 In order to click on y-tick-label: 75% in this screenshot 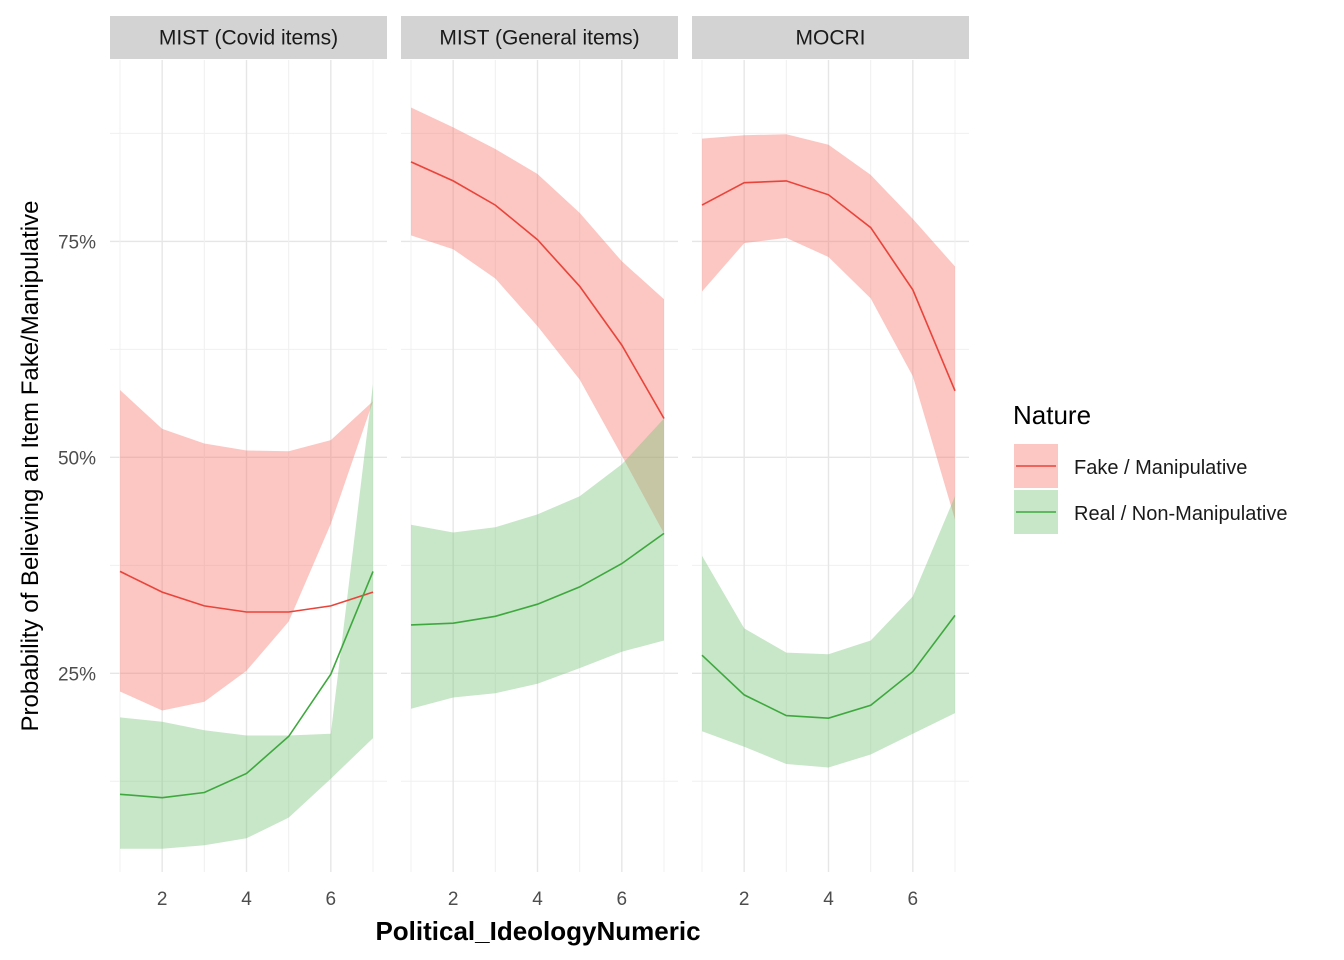, I will do `click(77, 242)`.